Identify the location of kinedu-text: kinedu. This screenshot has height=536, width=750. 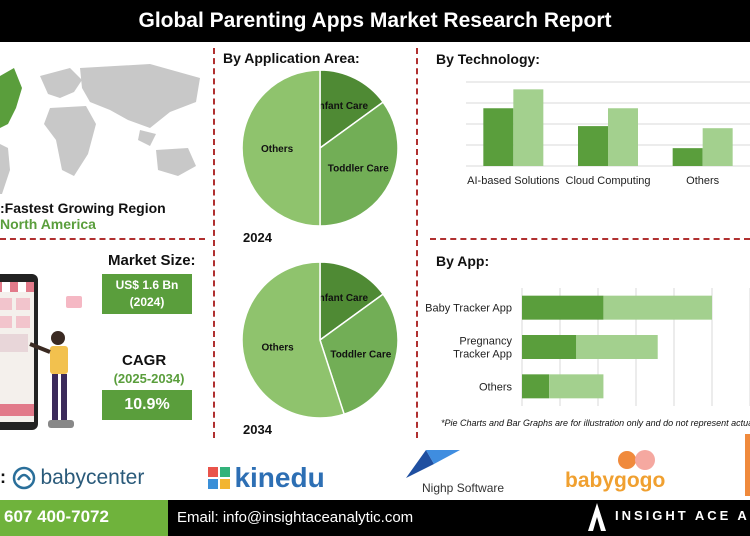
(279, 477).